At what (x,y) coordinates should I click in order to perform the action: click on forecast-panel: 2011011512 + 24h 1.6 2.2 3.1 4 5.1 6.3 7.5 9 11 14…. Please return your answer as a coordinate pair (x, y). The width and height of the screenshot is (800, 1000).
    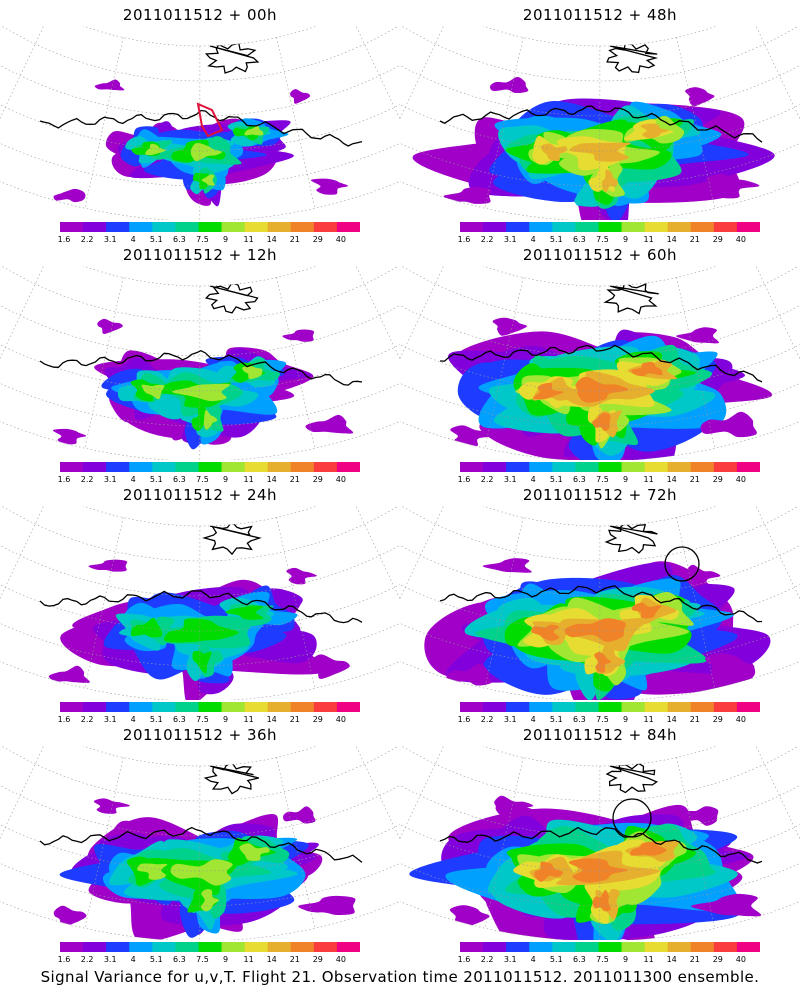
    Looking at the image, I should click on (200, 602).